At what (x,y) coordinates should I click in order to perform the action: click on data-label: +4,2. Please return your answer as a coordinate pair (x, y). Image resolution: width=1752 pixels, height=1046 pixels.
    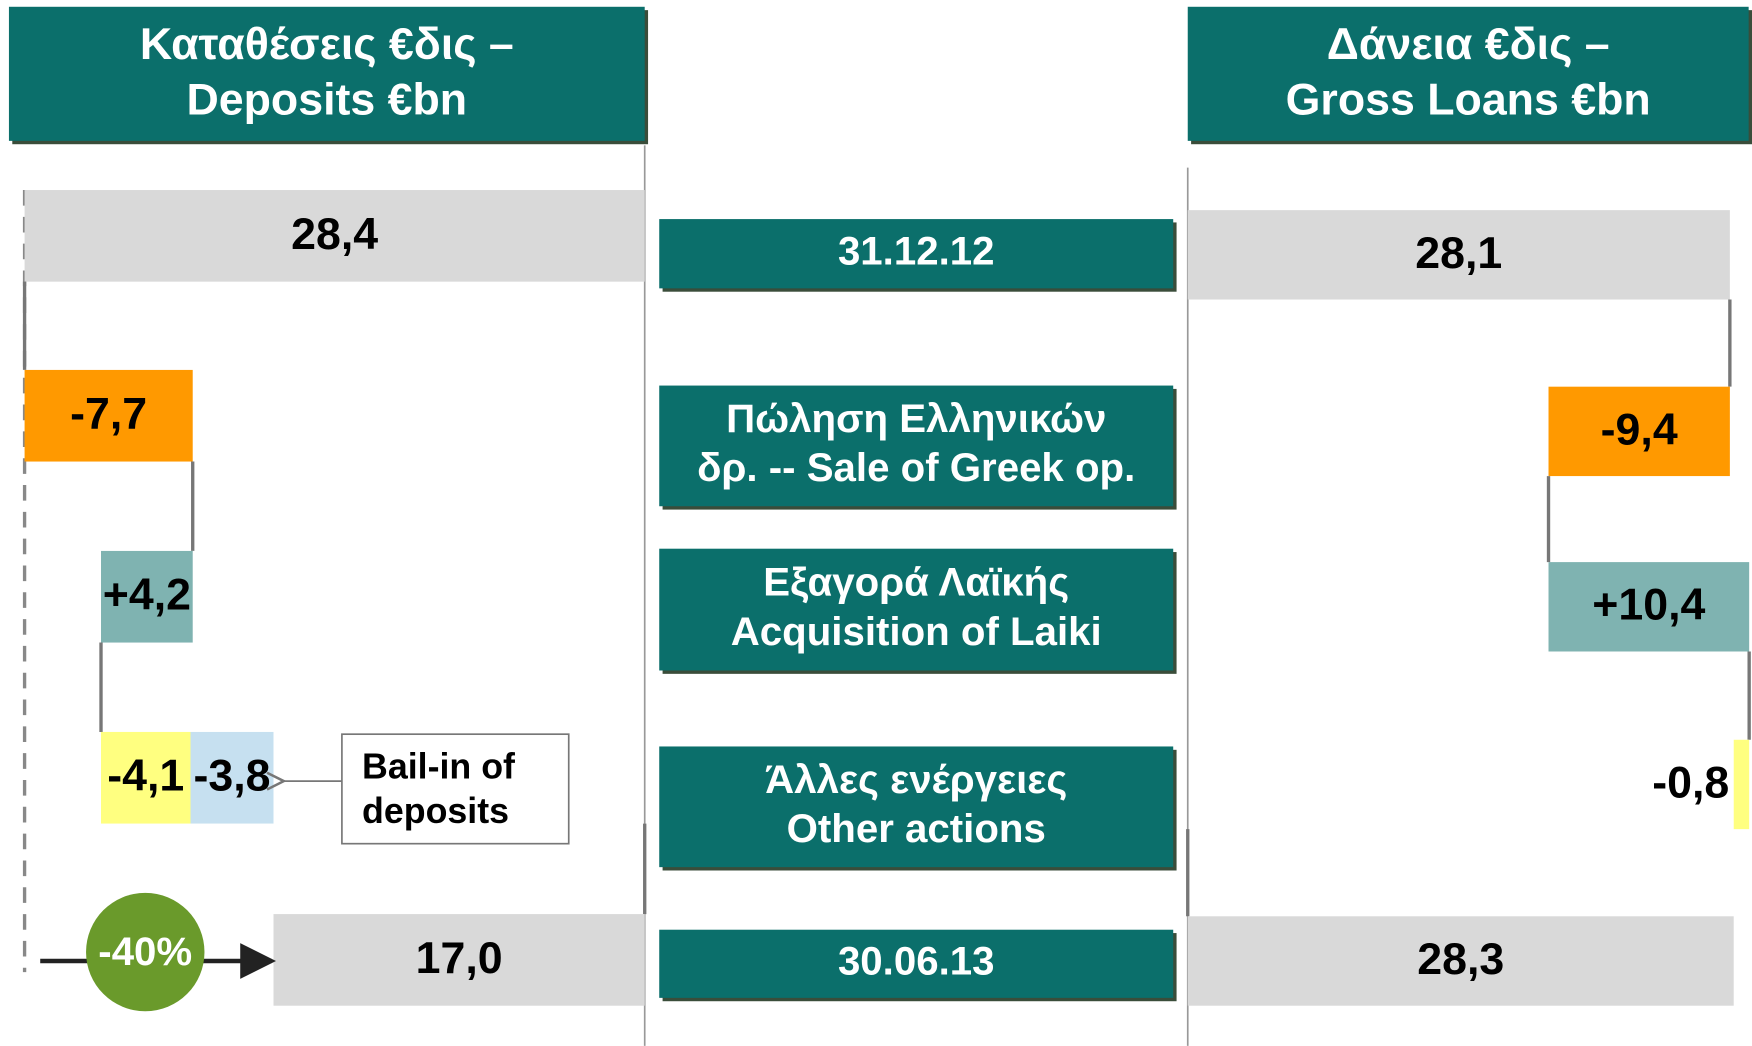
    Looking at the image, I should click on (147, 595).